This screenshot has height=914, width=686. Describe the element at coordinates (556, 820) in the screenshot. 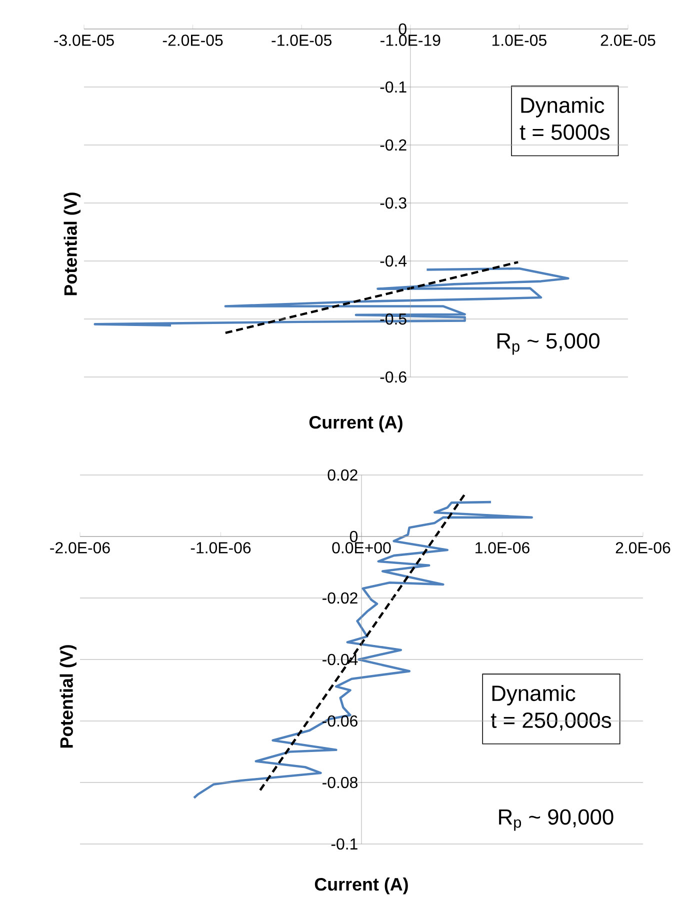

I see `annotation: R$_{p}$ ~ 90,000` at that location.